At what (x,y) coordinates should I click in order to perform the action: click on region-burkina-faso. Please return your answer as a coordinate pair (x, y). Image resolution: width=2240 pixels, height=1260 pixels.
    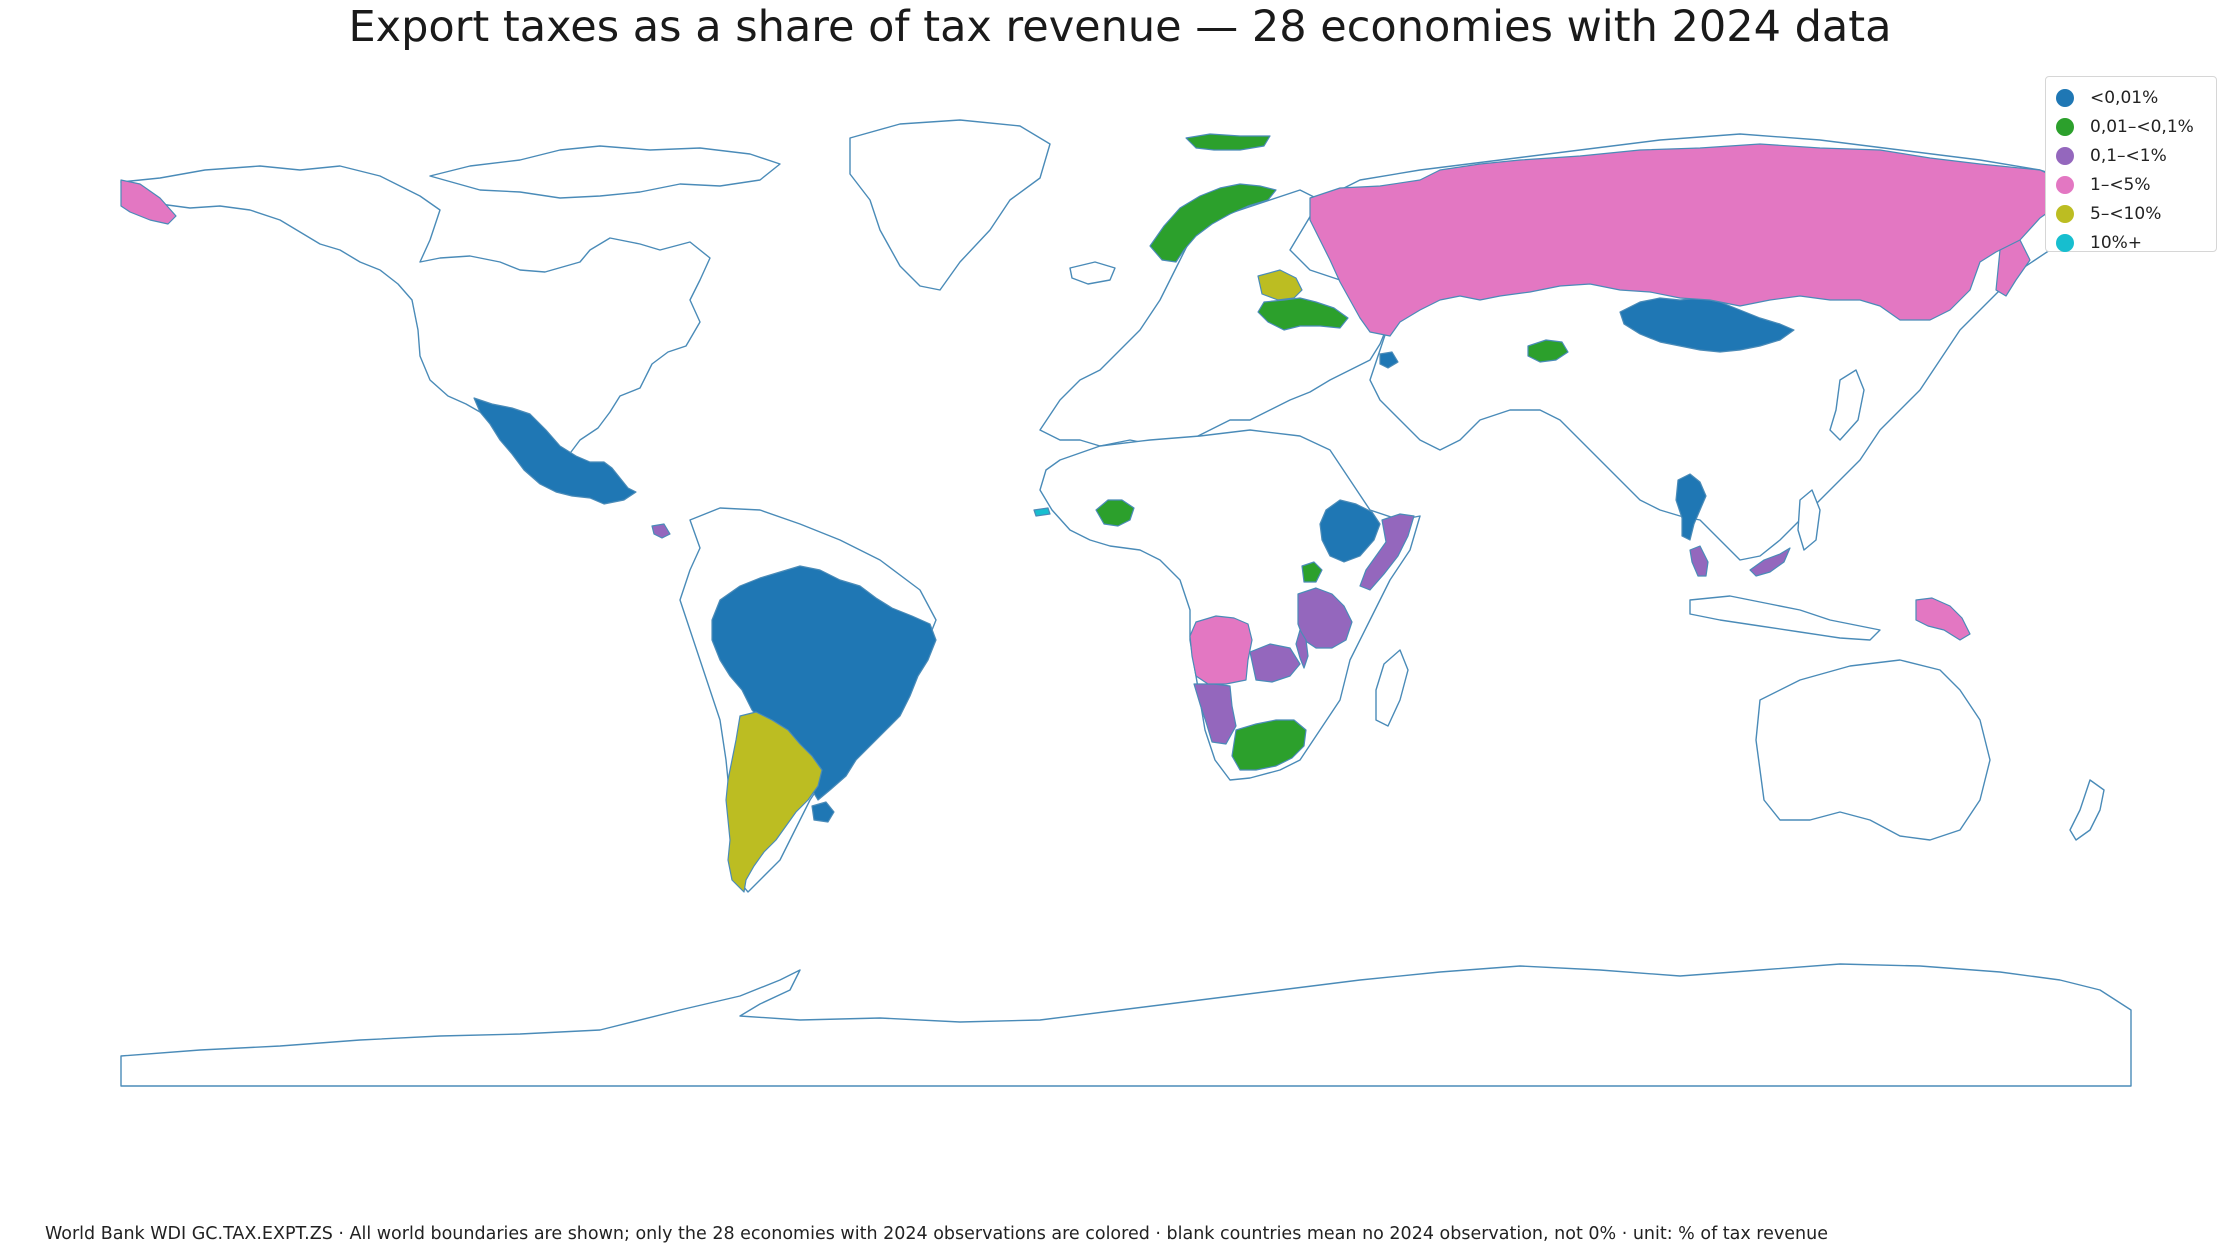
    Looking at the image, I should click on (1115, 513).